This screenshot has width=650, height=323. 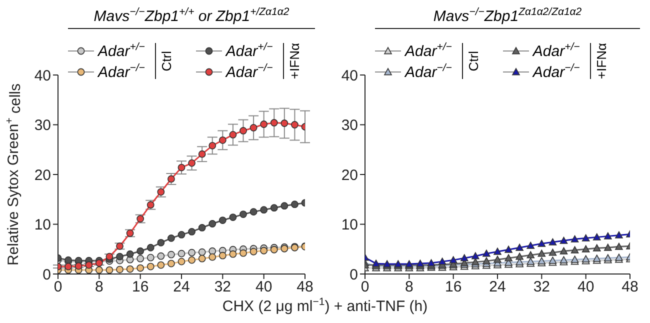 I want to click on x-axis-title: CHX (2 μg ml$^{−1}$) + anti-TNF (h), so click(x=325, y=305).